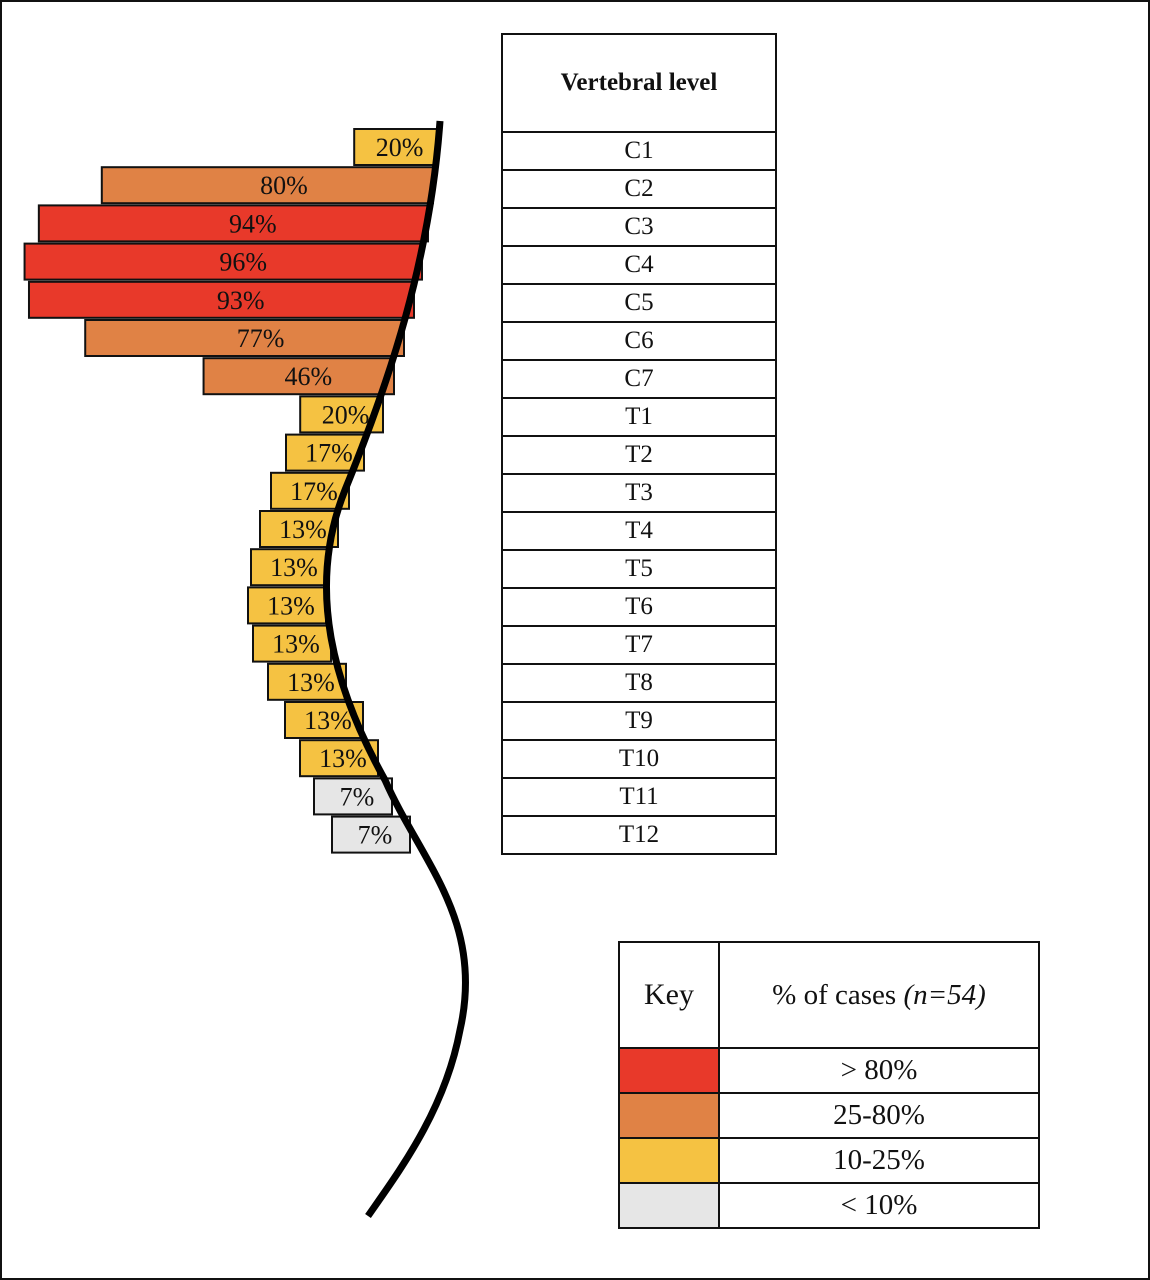  I want to click on level-row-c2: C2, so click(639, 190).